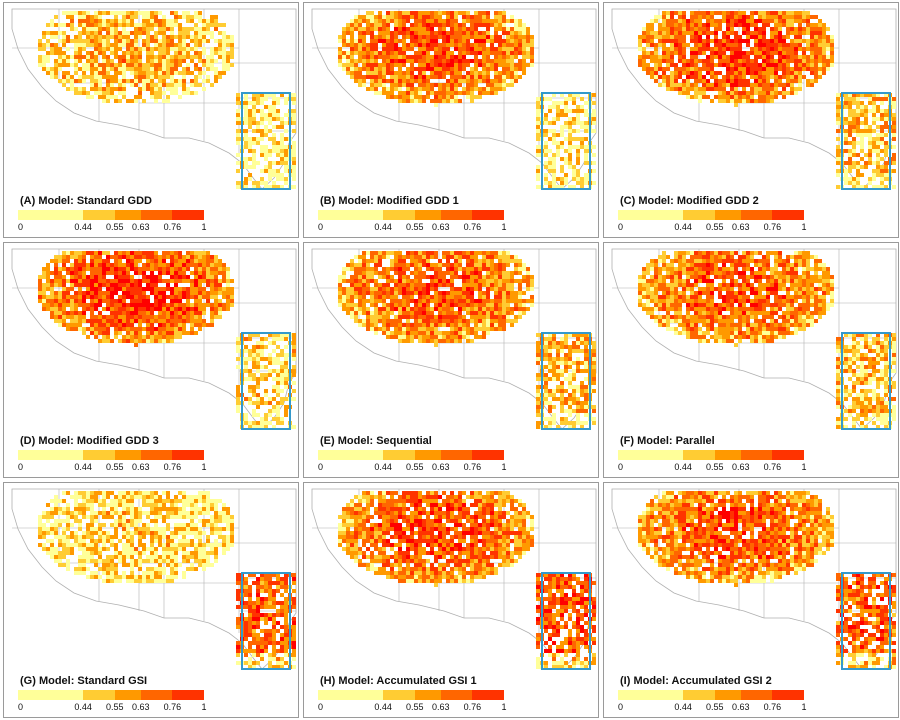 Image resolution: width=900 pixels, height=720 pixels. What do you see at coordinates (127, 215) in the screenshot?
I see `legend-swatch` at bounding box center [127, 215].